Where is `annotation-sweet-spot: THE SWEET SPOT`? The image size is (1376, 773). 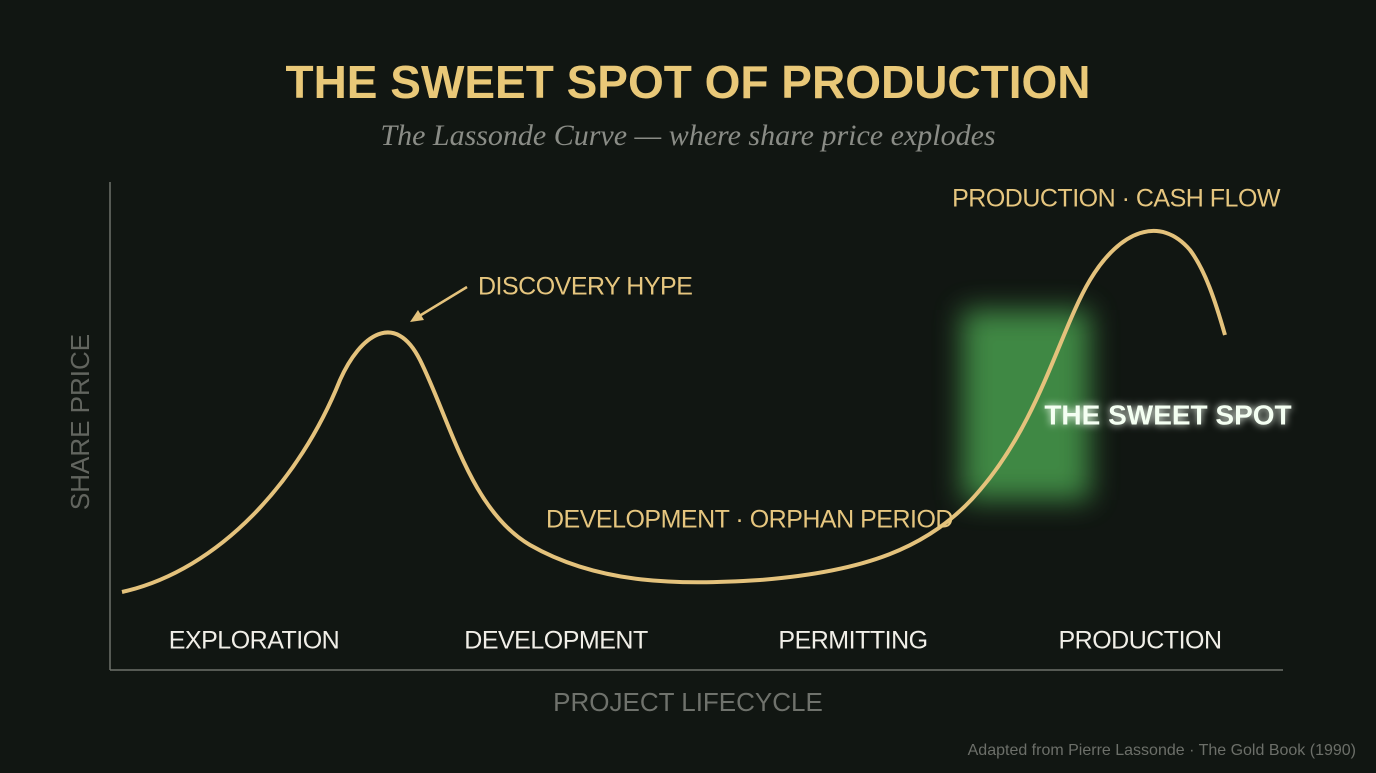
annotation-sweet-spot: THE SWEET SPOT is located at coordinates (1167, 414).